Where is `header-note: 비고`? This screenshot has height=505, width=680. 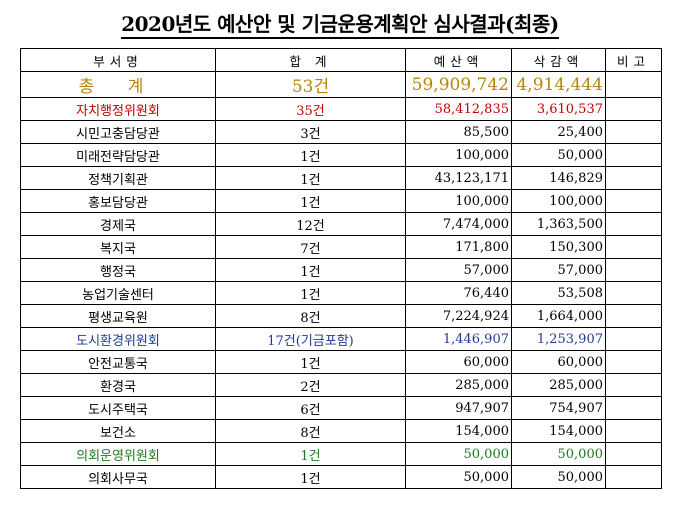
header-note: 비고 is located at coordinates (633, 60).